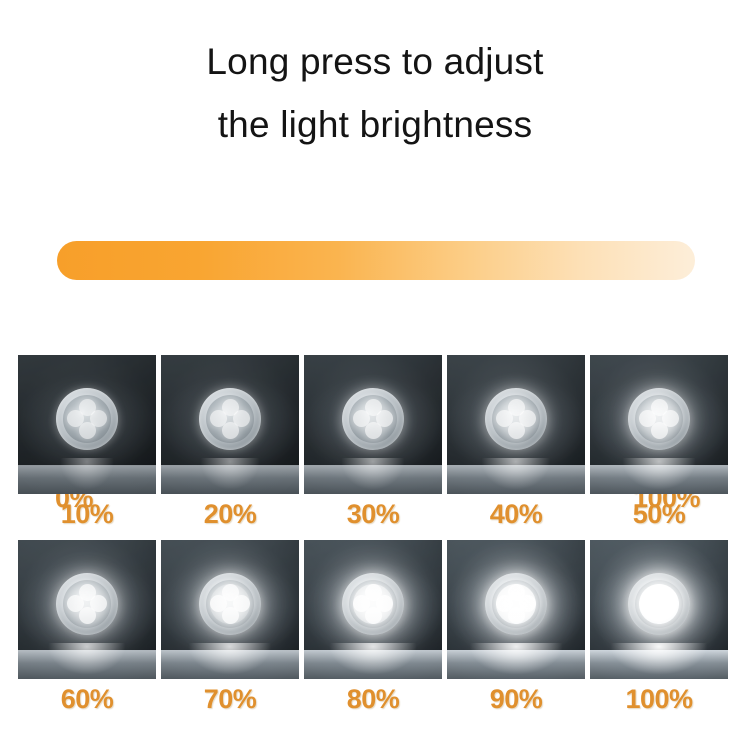 Image resolution: width=750 pixels, height=750 pixels. I want to click on brightness-level-cell: 90%, so click(516, 629).